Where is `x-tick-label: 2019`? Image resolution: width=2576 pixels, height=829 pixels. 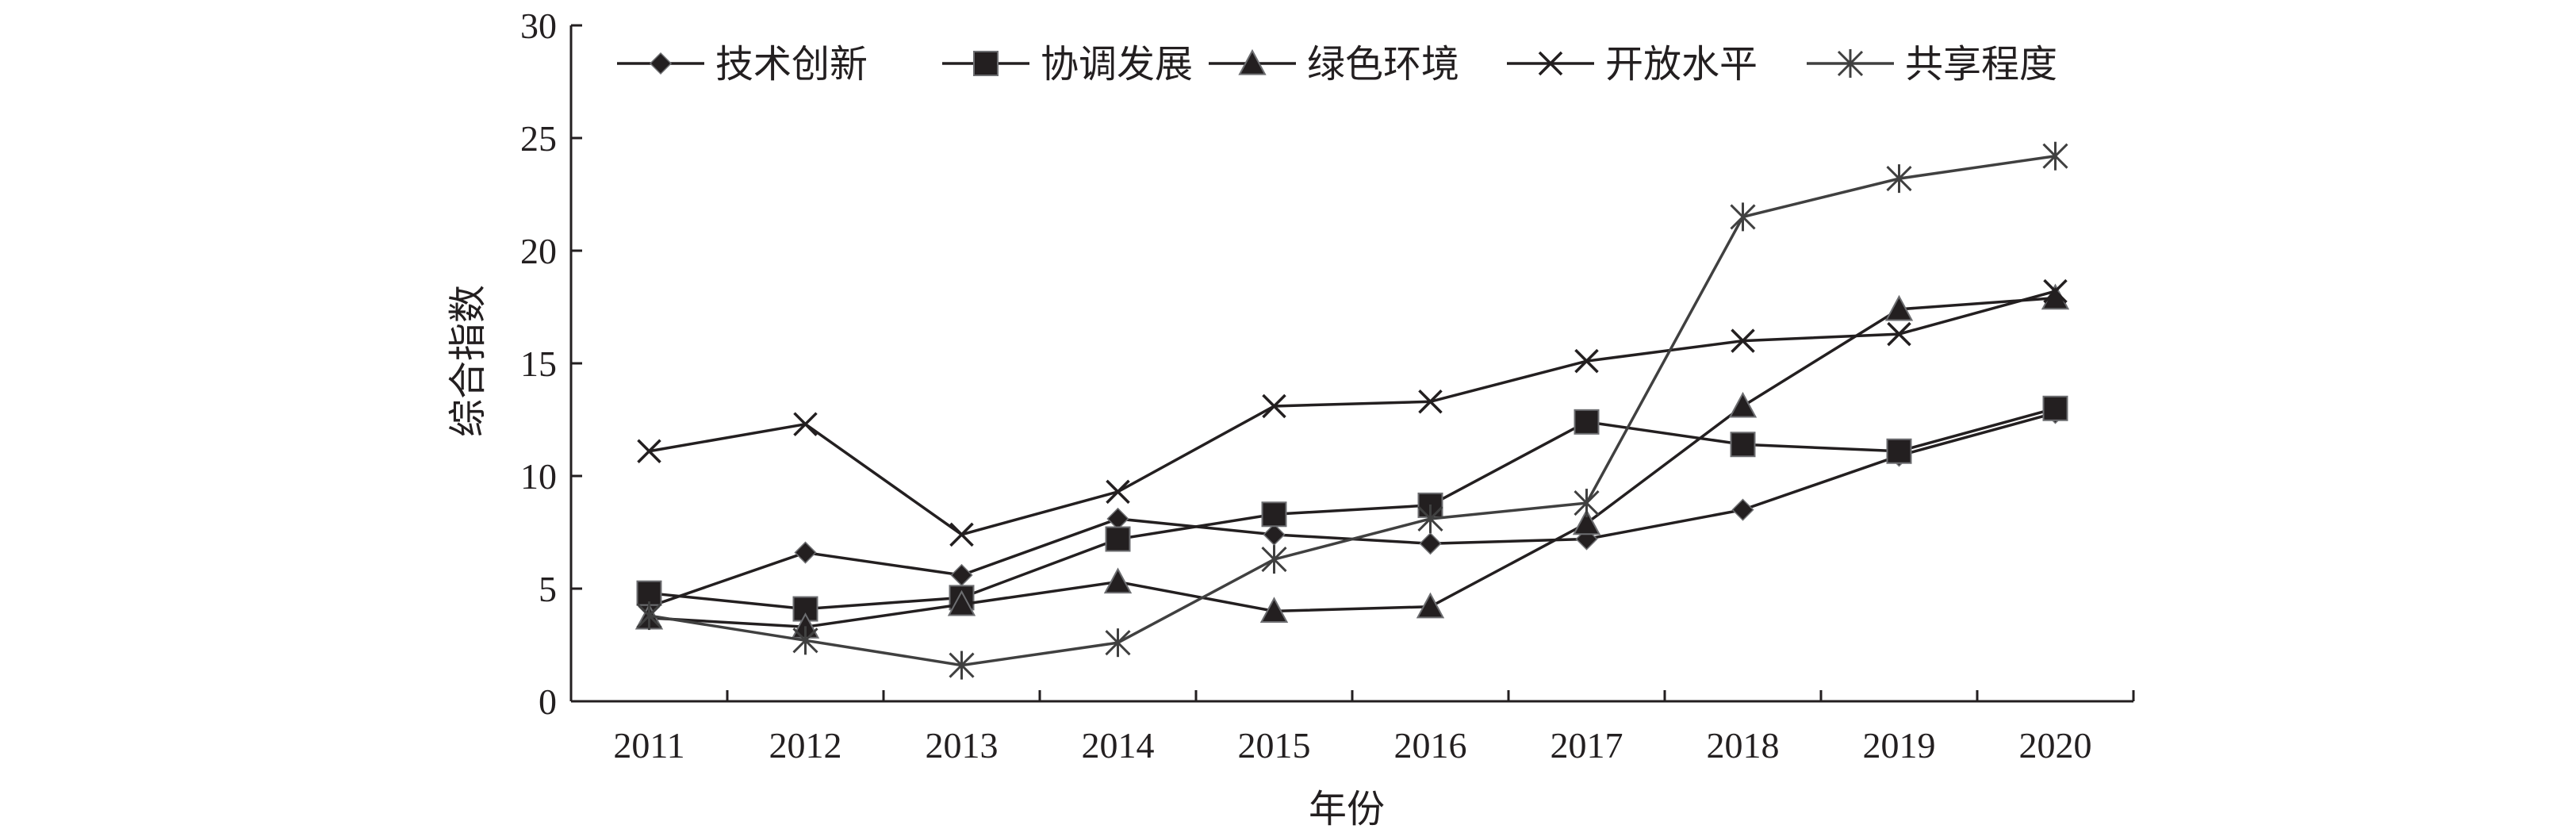
x-tick-label: 2019 is located at coordinates (1900, 745).